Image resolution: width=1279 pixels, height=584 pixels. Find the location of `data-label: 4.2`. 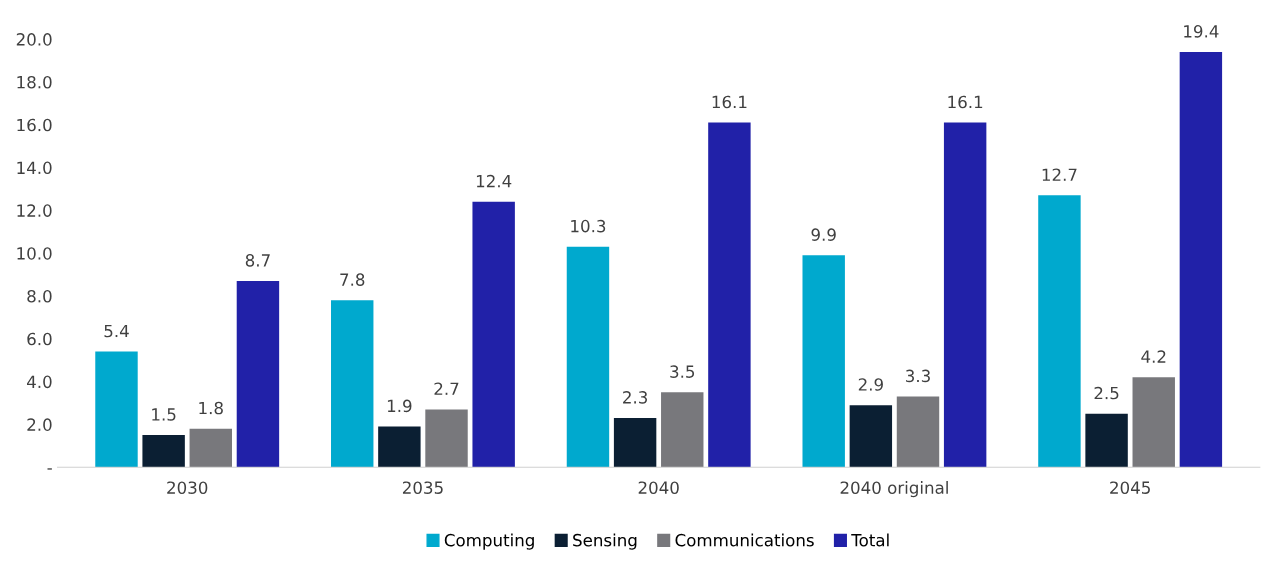

data-label: 4.2 is located at coordinates (1153, 356).